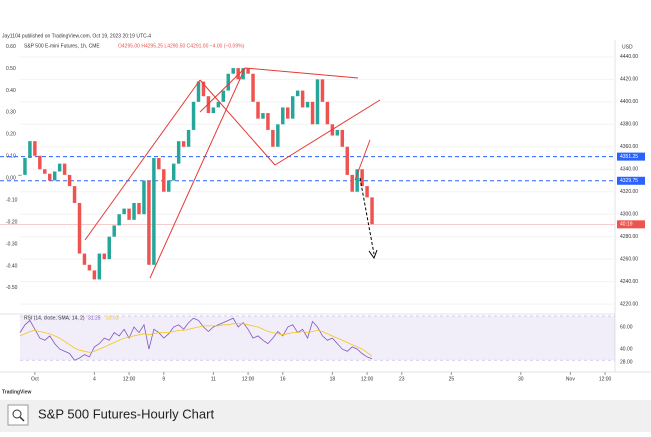  Describe the element at coordinates (213, 379) in the screenshot. I see `x-tick-label: 11` at that location.